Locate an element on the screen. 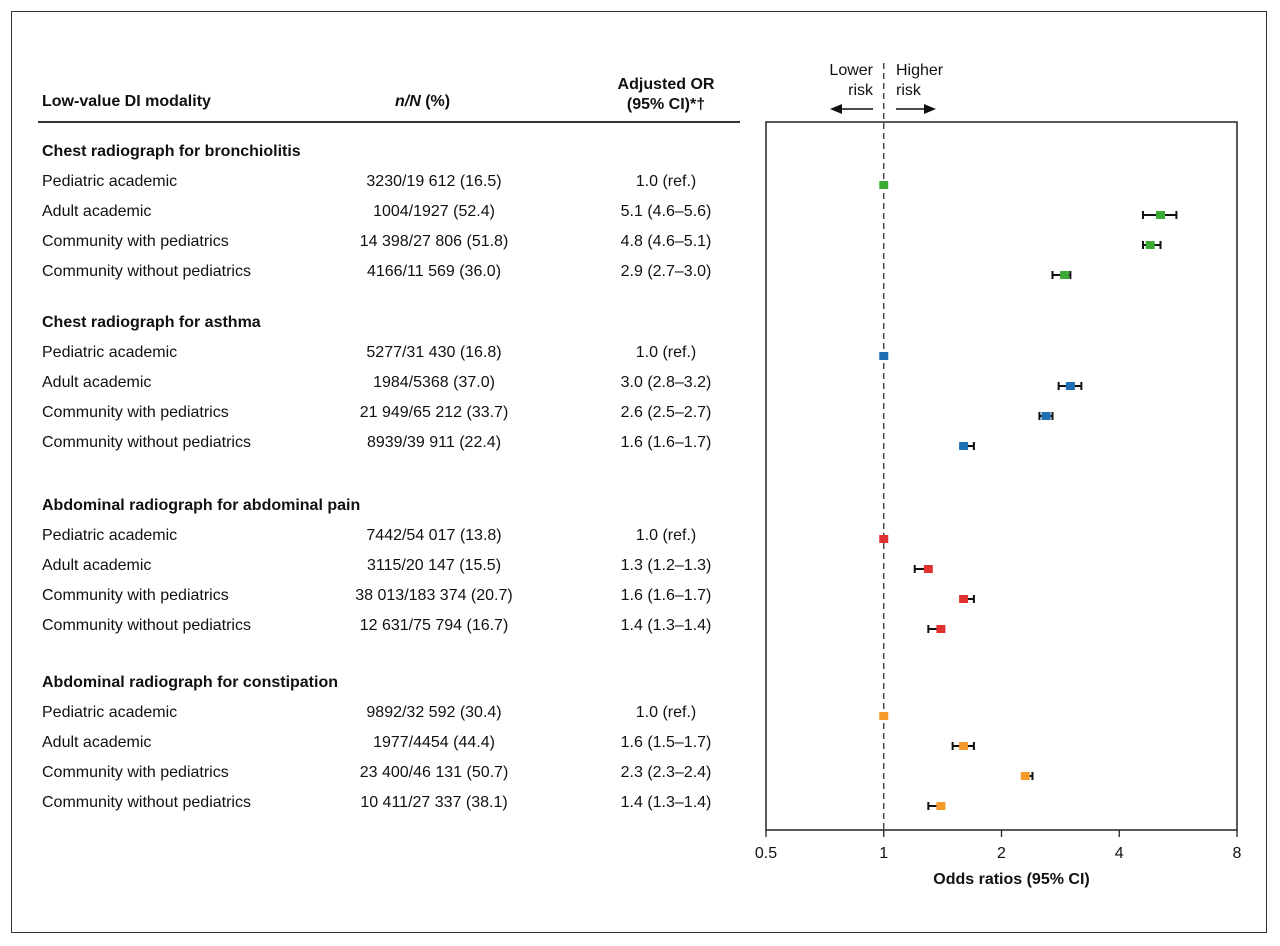  n-header: n/N (%) is located at coordinates (422, 102).